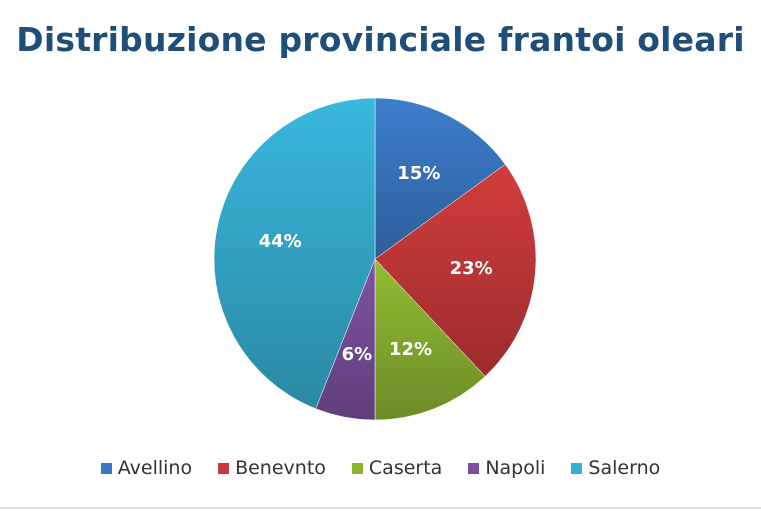  Describe the element at coordinates (418, 173) in the screenshot. I see `slice-label-avellino: 15%` at that location.